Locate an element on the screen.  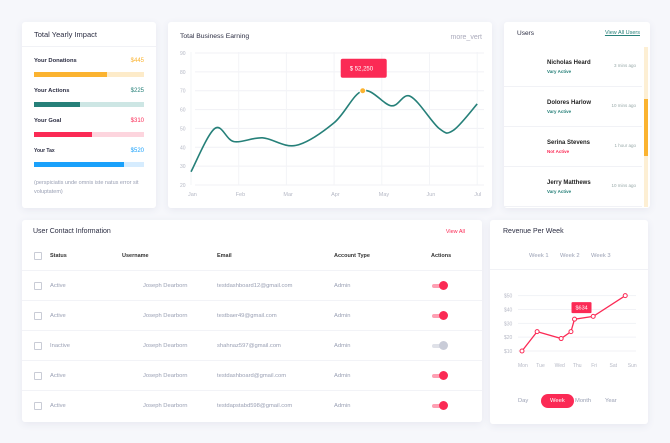
tooltip is located at coordinates (581, 308).